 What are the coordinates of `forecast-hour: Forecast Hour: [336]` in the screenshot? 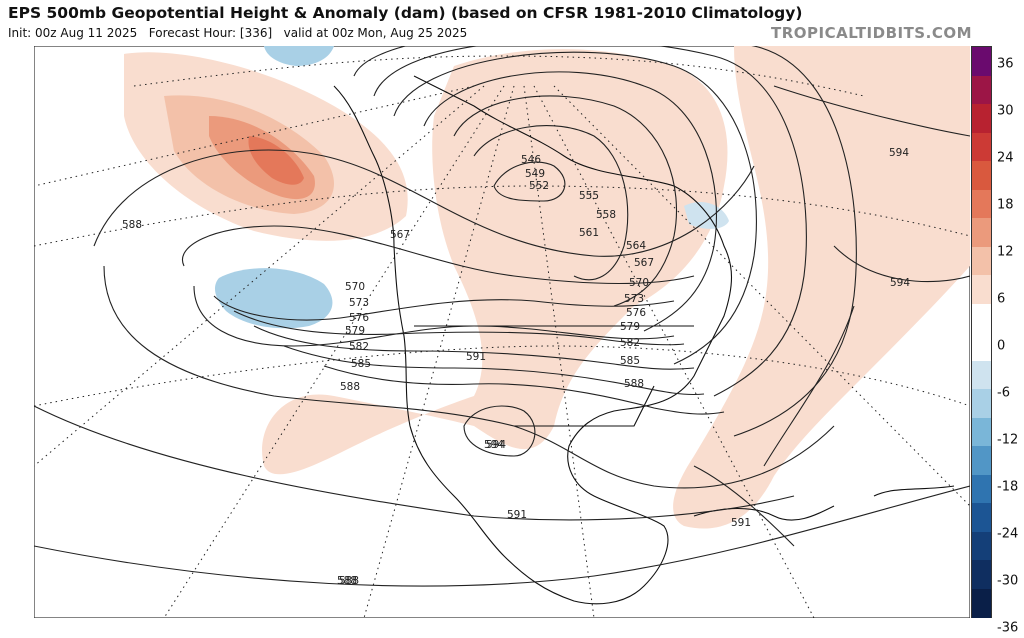 It's located at (210, 33).